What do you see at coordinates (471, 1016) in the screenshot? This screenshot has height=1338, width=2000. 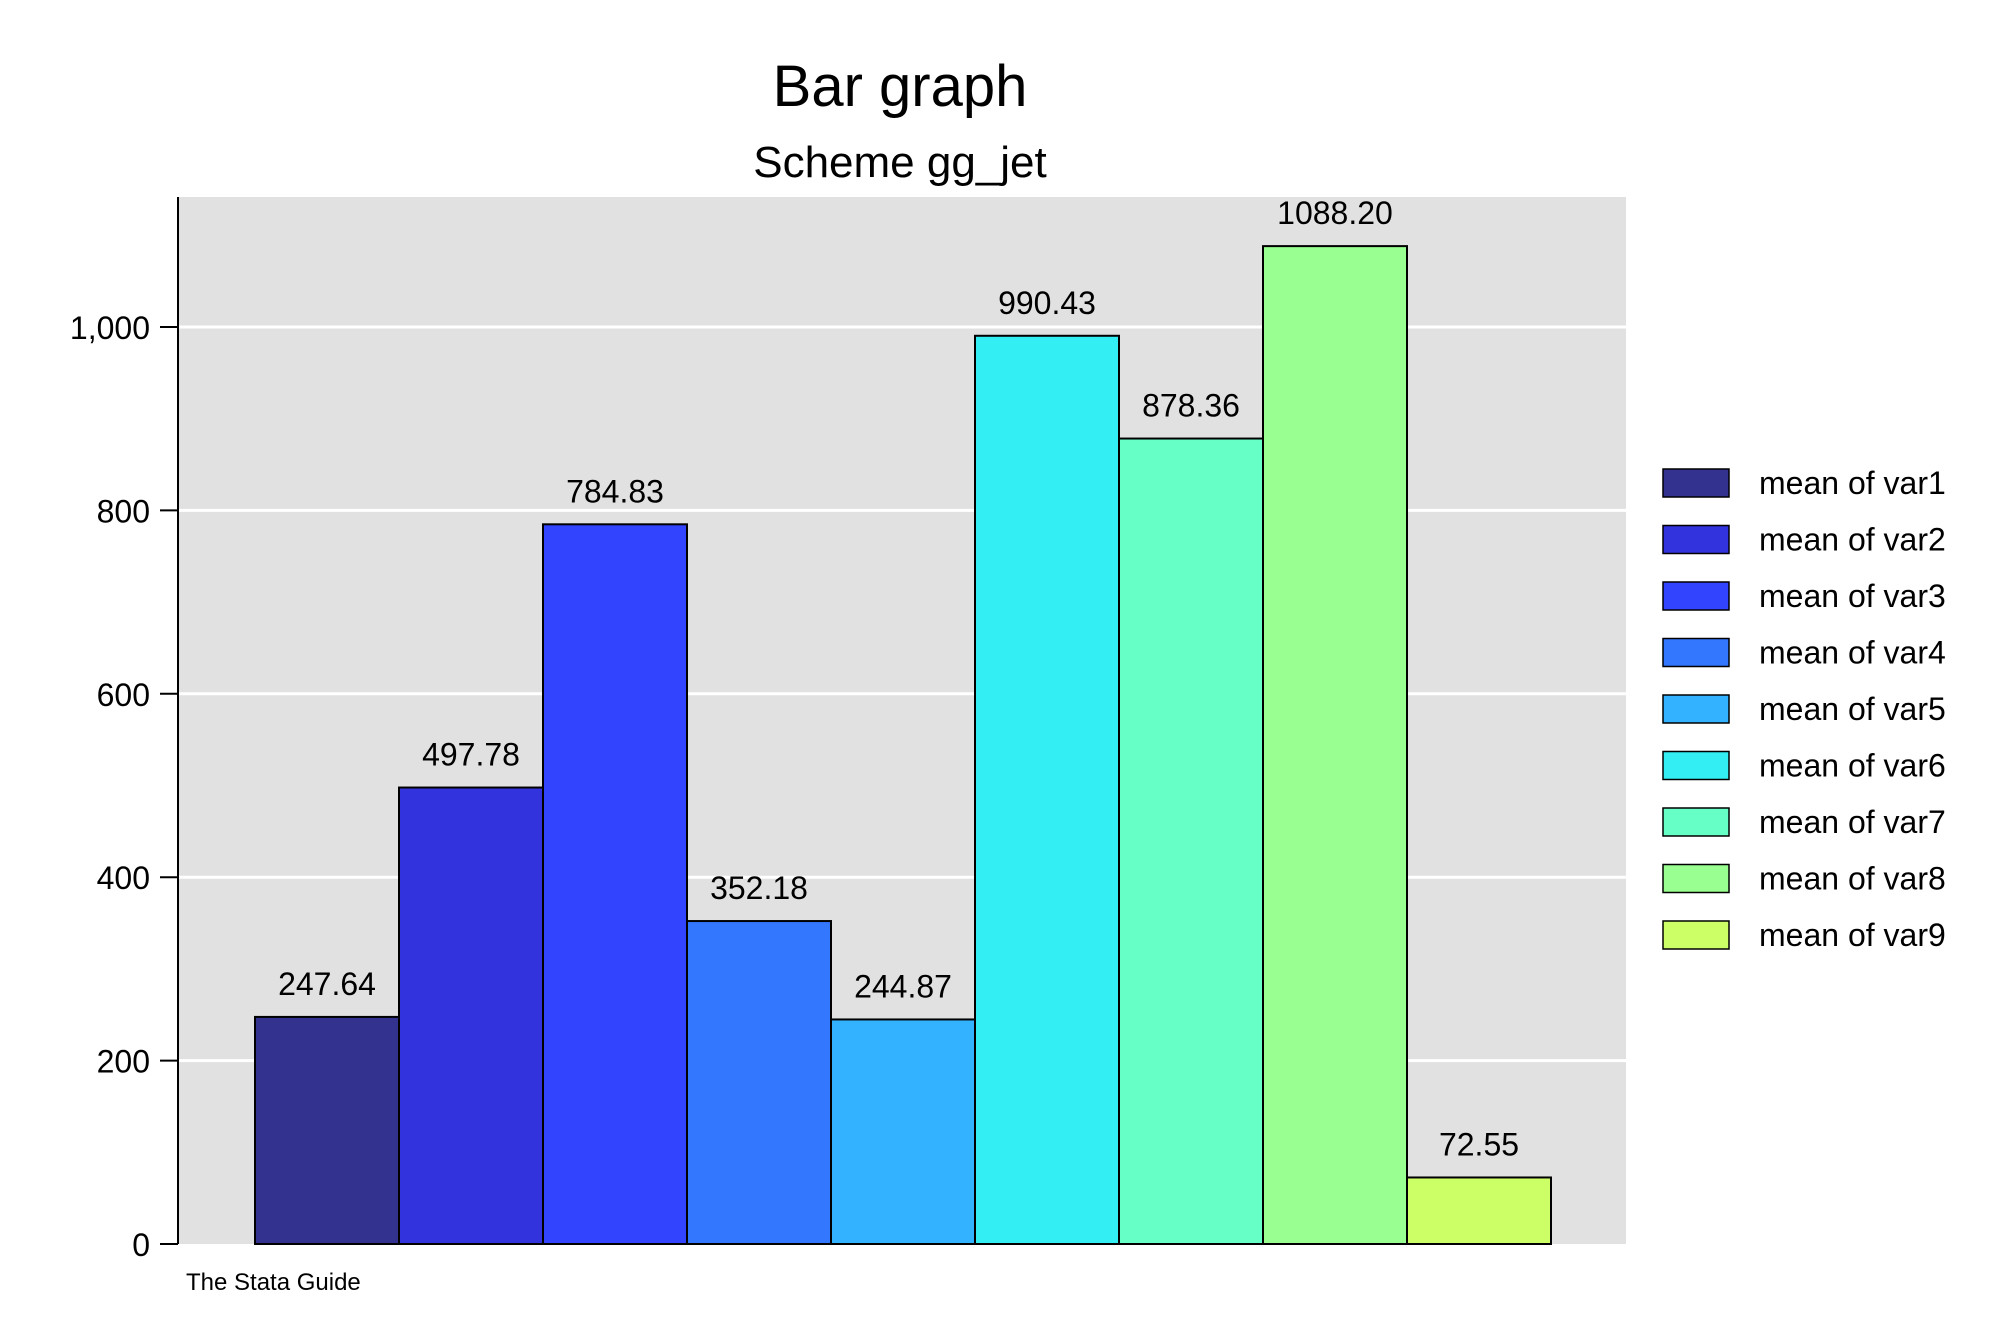 I see `bar-var2` at bounding box center [471, 1016].